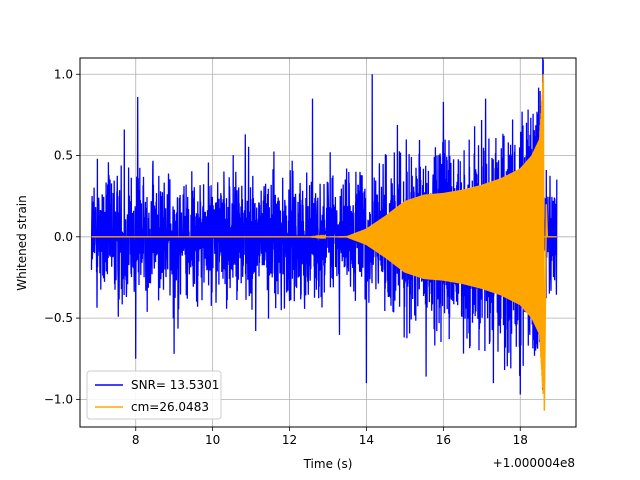 This screenshot has width=640, height=480. Describe the element at coordinates (63, 74) in the screenshot. I see `y-tick-label: 1.0` at that location.